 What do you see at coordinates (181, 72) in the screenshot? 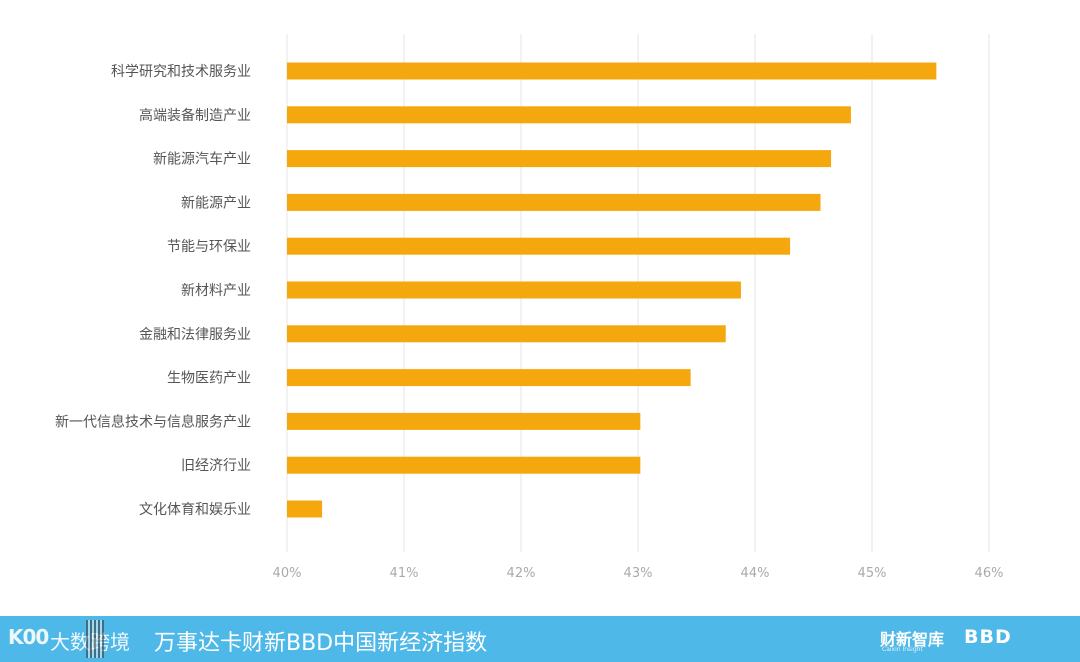
I see `category-label: 科学研究和技术服务业` at bounding box center [181, 72].